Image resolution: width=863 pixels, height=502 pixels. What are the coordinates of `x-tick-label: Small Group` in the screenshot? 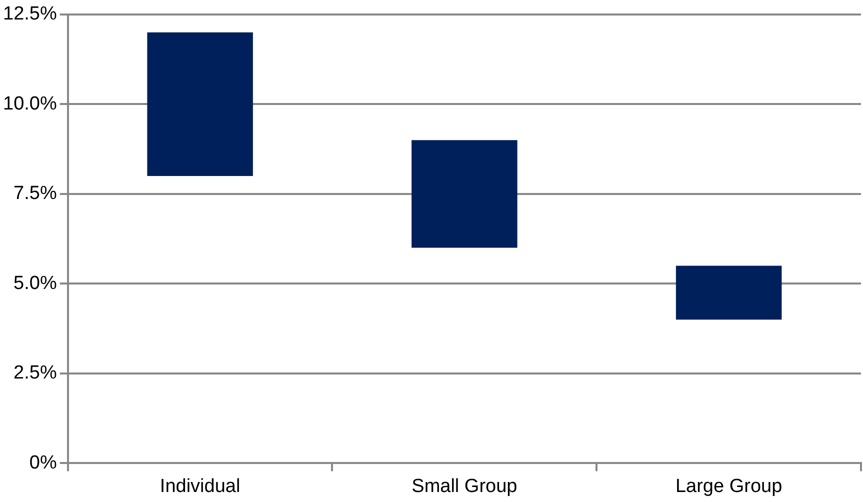 It's located at (465, 486).